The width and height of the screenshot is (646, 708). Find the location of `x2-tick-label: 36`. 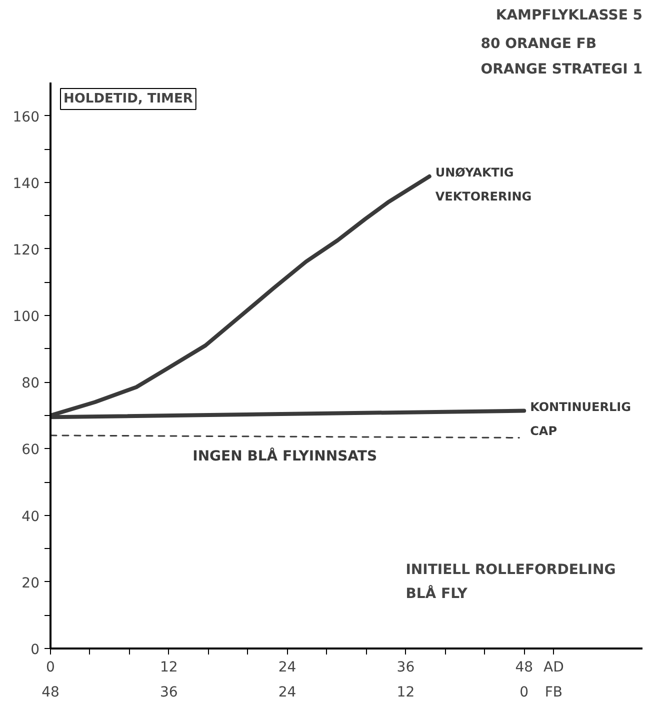

x2-tick-label: 36 is located at coordinates (169, 692).